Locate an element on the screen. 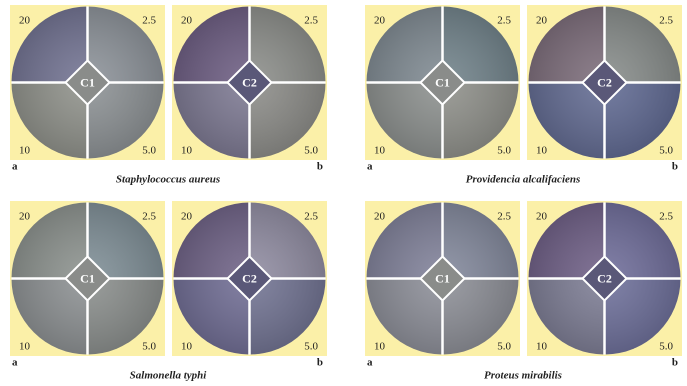 Image resolution: width=687 pixels, height=386 pixels. caption: Salmonella typhi is located at coordinates (169, 376).